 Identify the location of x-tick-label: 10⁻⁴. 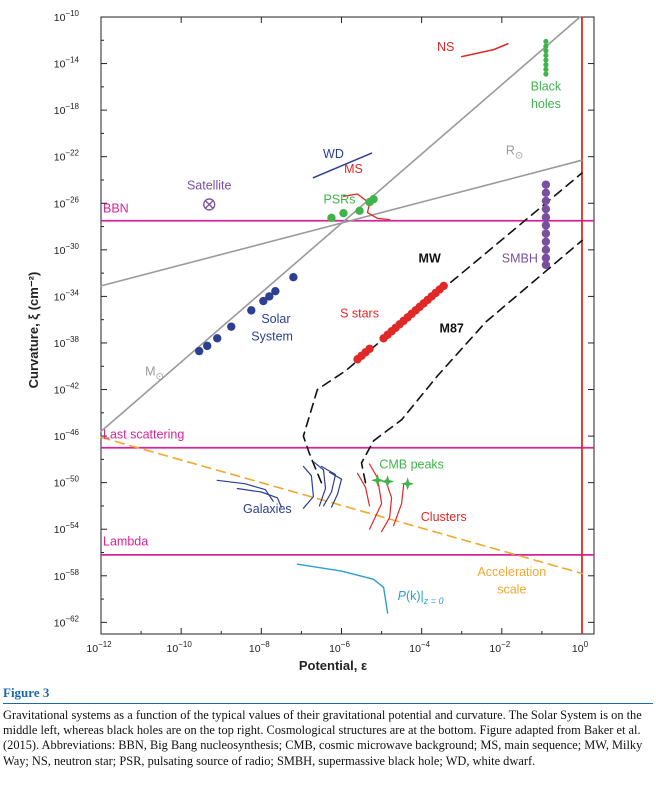
(419, 647).